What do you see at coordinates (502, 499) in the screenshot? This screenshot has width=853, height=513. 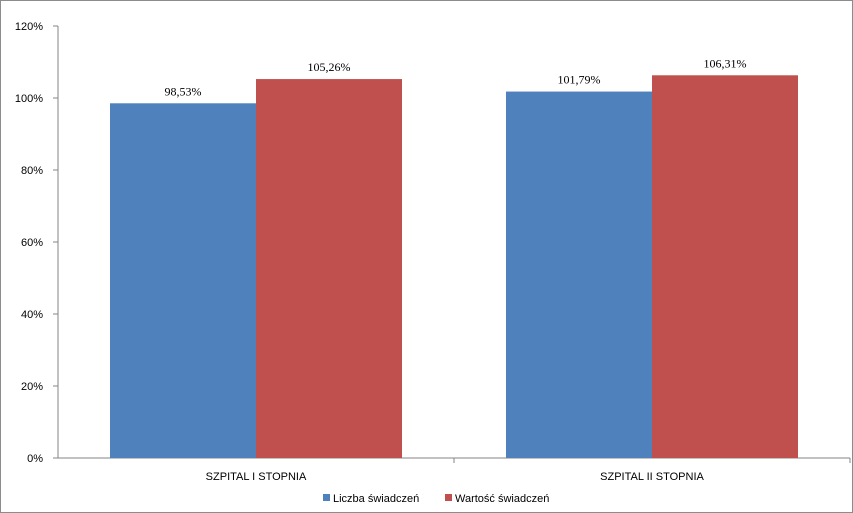 I see `legend-label: Wartość świadczeń` at bounding box center [502, 499].